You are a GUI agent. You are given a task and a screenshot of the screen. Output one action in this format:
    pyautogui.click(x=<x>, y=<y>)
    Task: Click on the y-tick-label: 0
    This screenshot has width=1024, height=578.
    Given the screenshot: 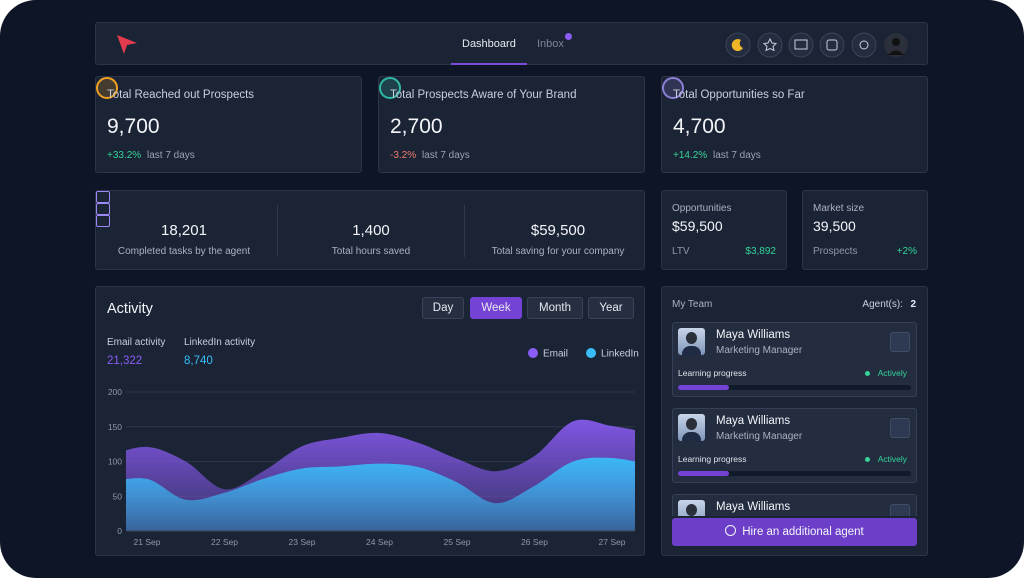 What is the action you would take?
    pyautogui.click(x=119, y=531)
    